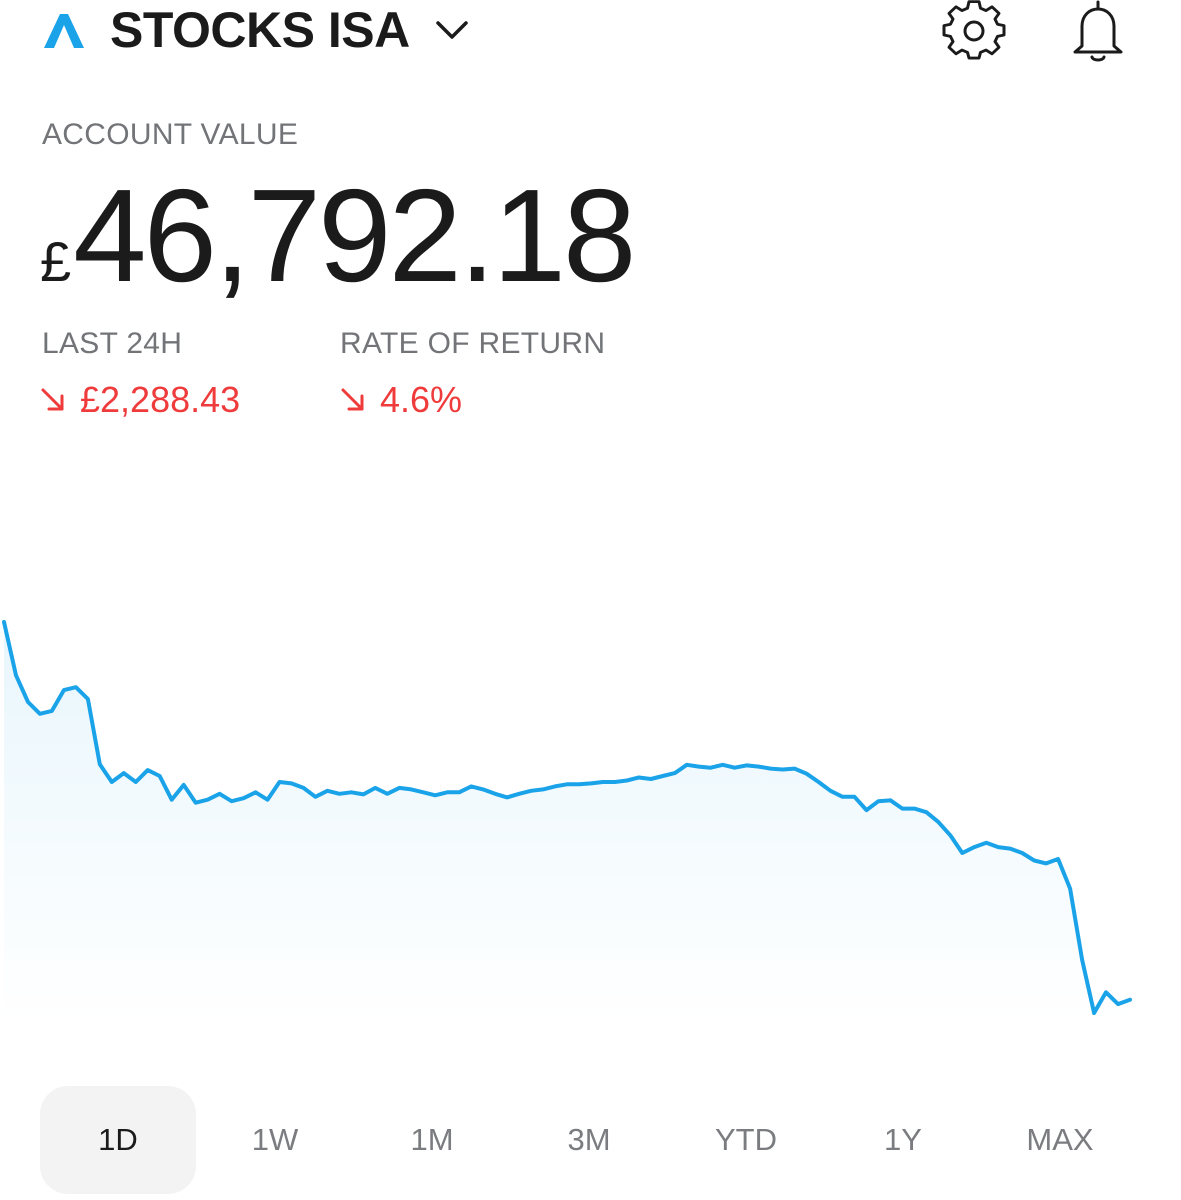  I want to click on account-value: £ 46,792.18, so click(338, 235).